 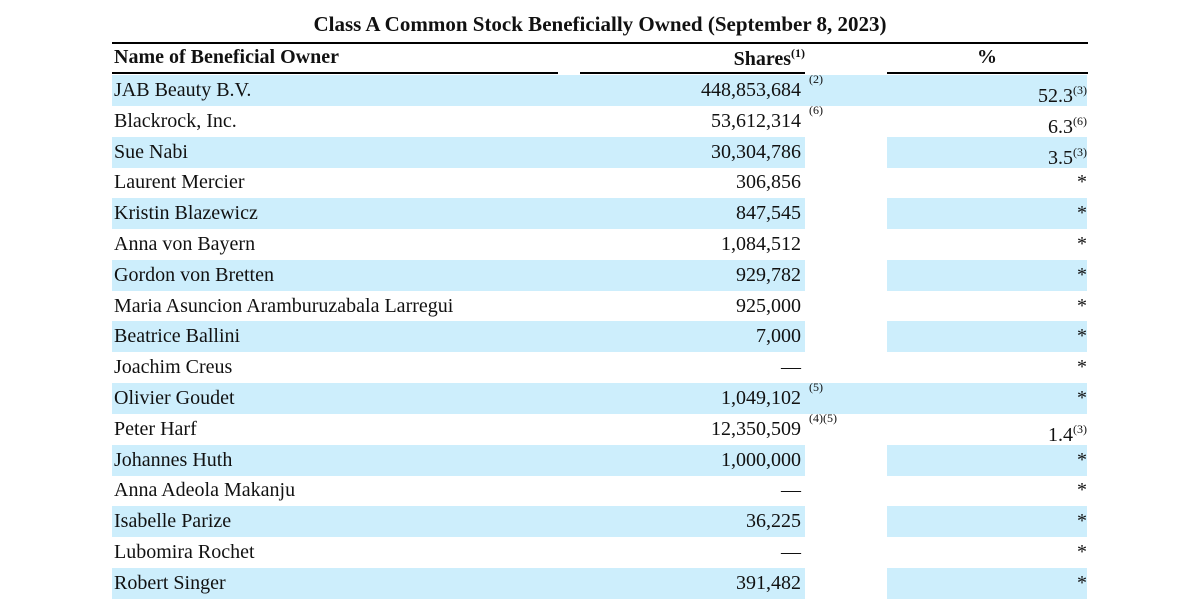 What do you see at coordinates (179, 182) in the screenshot?
I see `owner-name: Laurent Mercier` at bounding box center [179, 182].